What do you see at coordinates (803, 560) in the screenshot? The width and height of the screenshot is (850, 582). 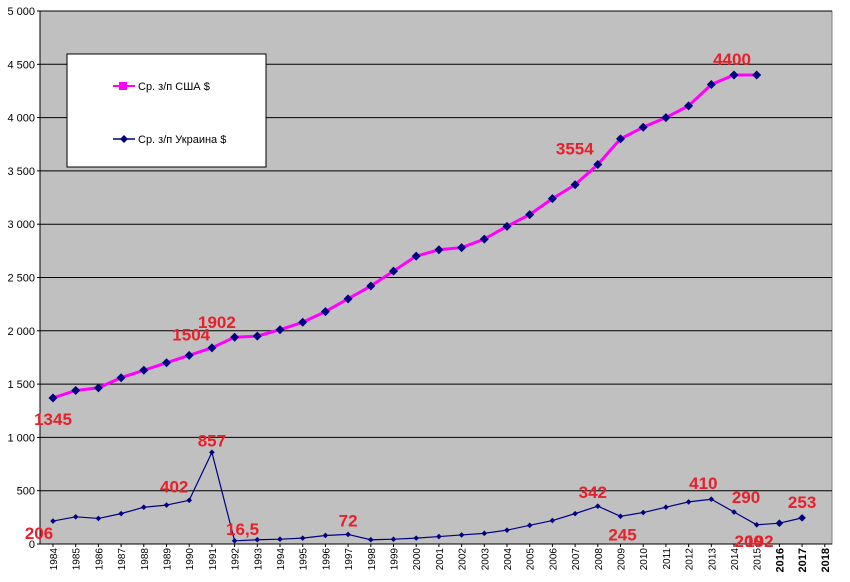 I see `x-tick-label: 2017` at bounding box center [803, 560].